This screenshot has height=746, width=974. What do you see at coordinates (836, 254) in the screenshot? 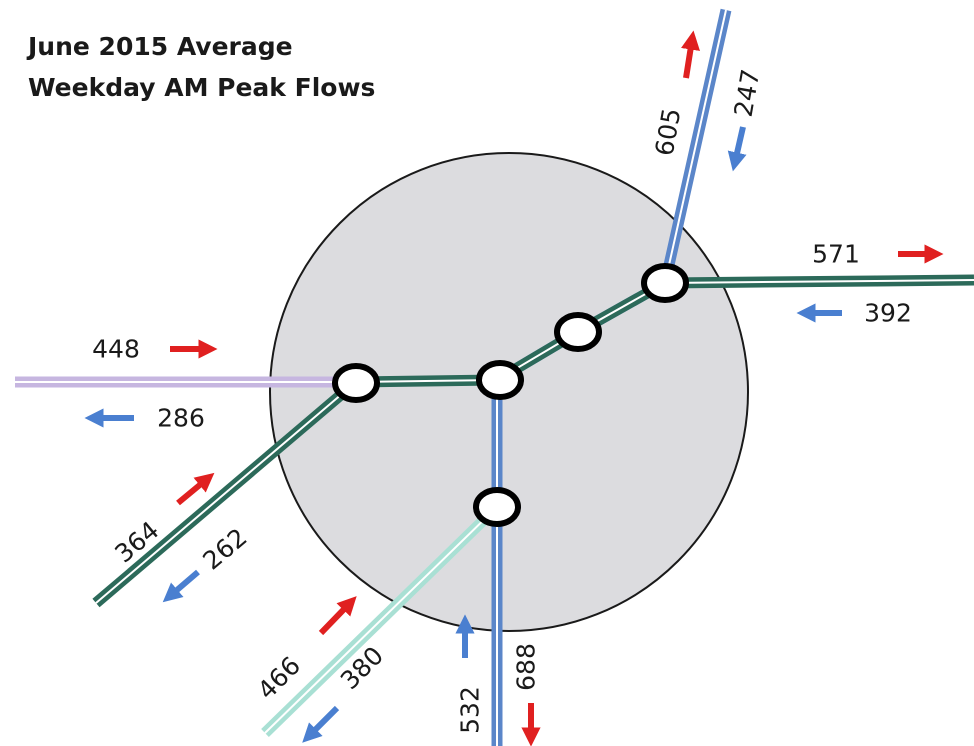
I see `flow-east-out: 571` at bounding box center [836, 254].